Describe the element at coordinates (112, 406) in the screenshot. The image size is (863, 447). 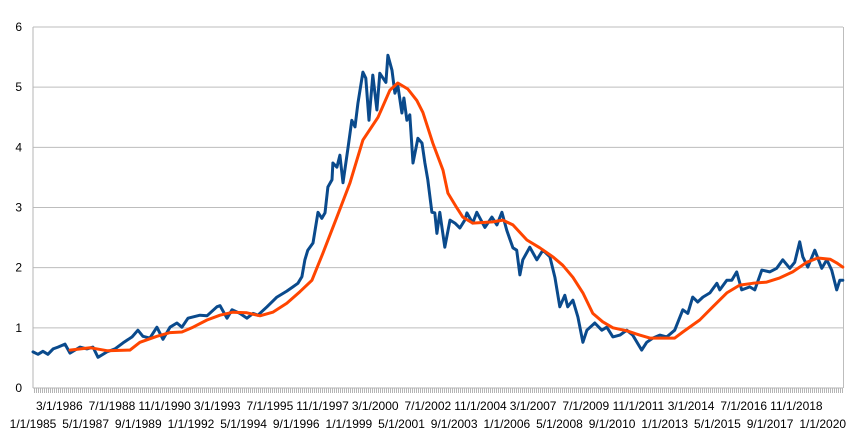
I see `x-tick-label: 7/1/1988` at that location.